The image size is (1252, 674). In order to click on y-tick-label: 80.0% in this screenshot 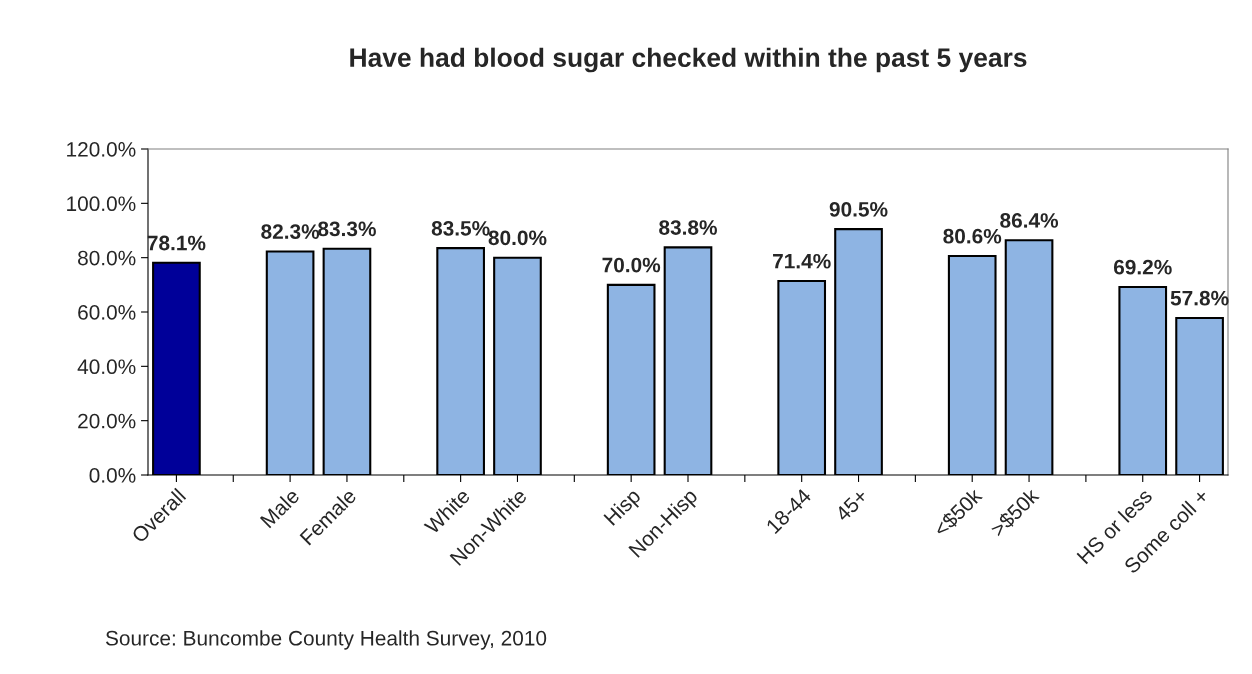, I will do `click(107, 258)`.